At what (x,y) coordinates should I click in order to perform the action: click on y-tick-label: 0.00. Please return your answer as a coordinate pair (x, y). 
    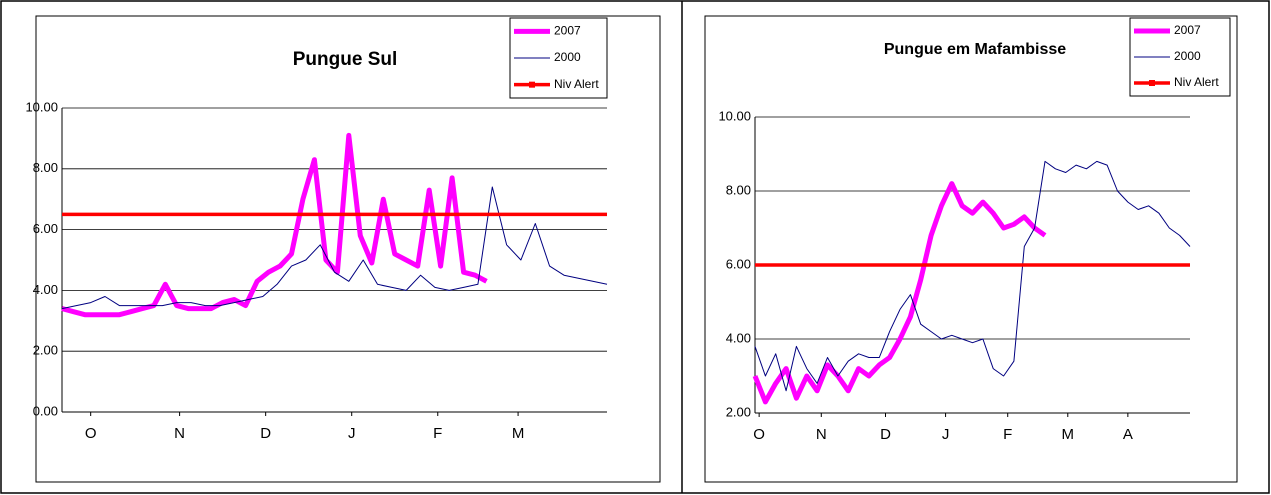
    Looking at the image, I should click on (45, 410).